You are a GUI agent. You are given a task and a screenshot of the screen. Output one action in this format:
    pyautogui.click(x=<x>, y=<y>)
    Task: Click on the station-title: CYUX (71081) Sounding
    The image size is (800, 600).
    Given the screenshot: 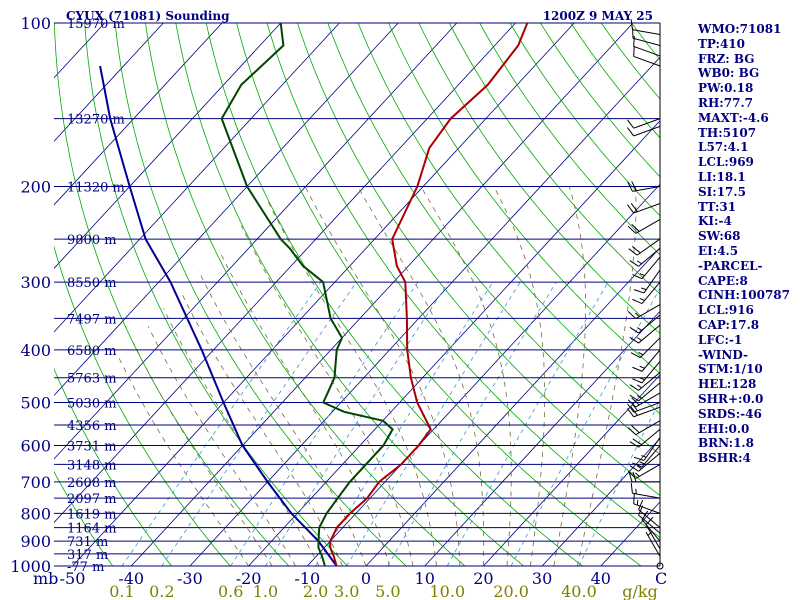 What is the action you would take?
    pyautogui.click(x=148, y=16)
    